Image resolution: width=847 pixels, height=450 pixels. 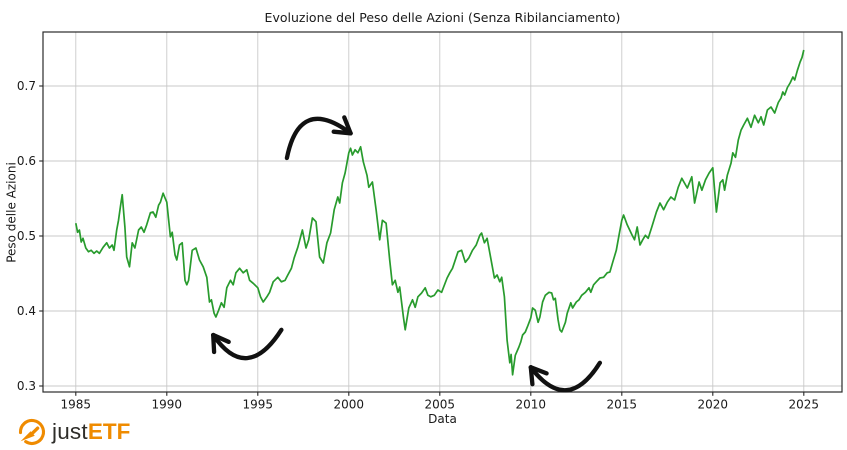 What do you see at coordinates (247, 344) in the screenshot?
I see `annotation-arrow-low-1992` at bounding box center [247, 344].